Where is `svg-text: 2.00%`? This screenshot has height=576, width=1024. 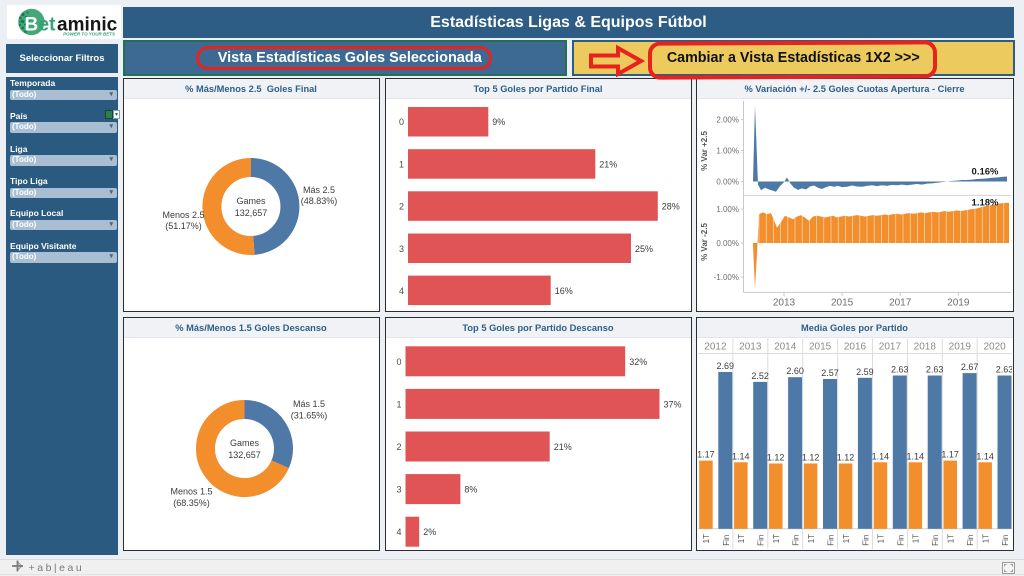
svg-text: 2.00% is located at coordinates (727, 120).